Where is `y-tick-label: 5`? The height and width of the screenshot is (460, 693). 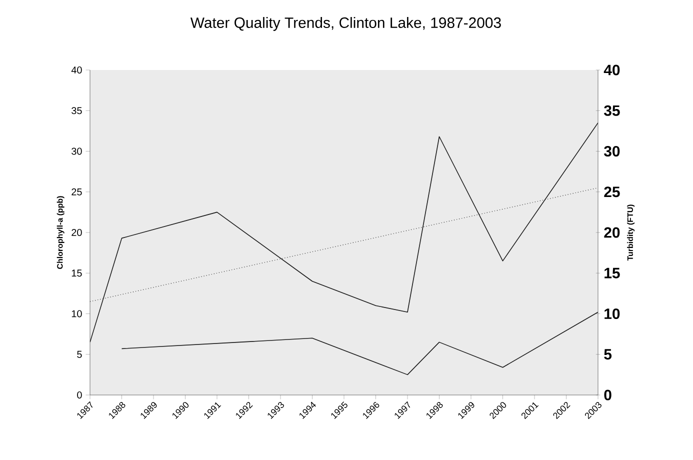 y-tick-label: 5 is located at coordinates (79, 354).